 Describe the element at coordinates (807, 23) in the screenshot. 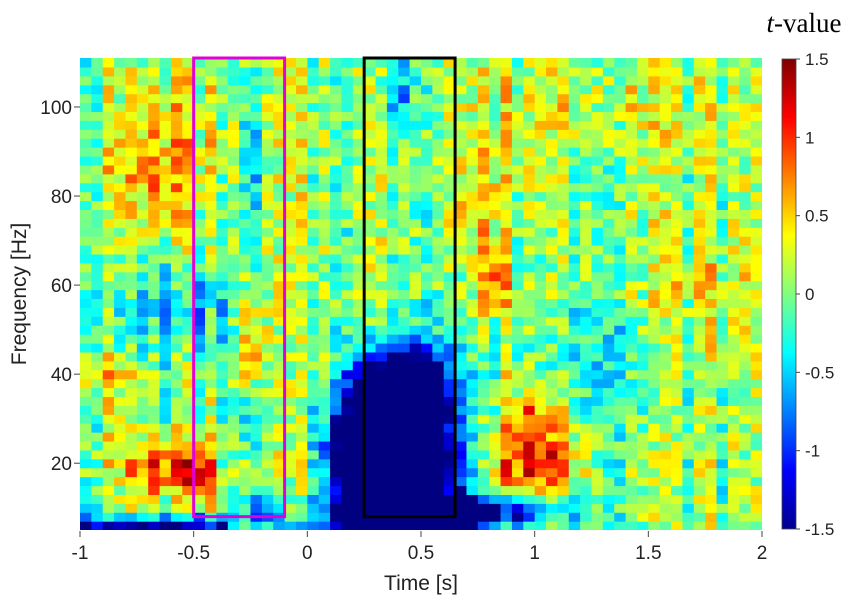

I see `colorbar-title-rest: -value` at that location.